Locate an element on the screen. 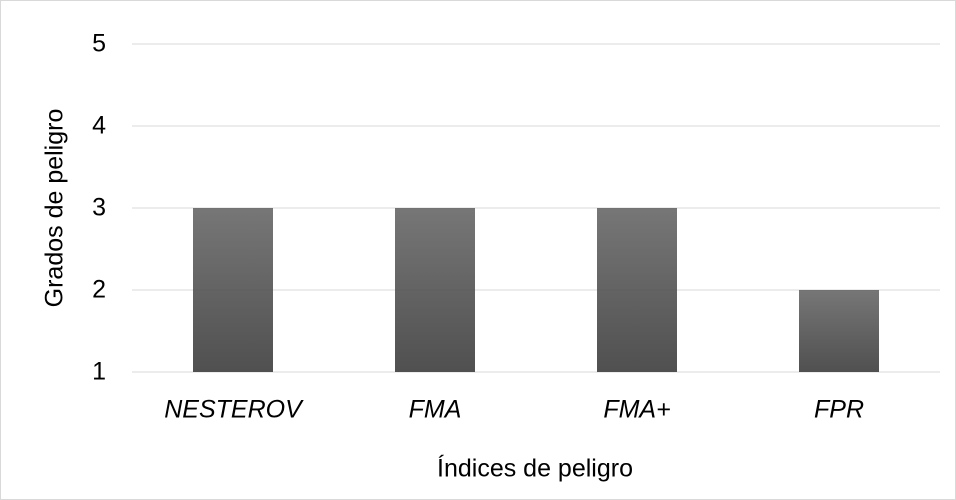  x-tick-label: FPR is located at coordinates (839, 410).